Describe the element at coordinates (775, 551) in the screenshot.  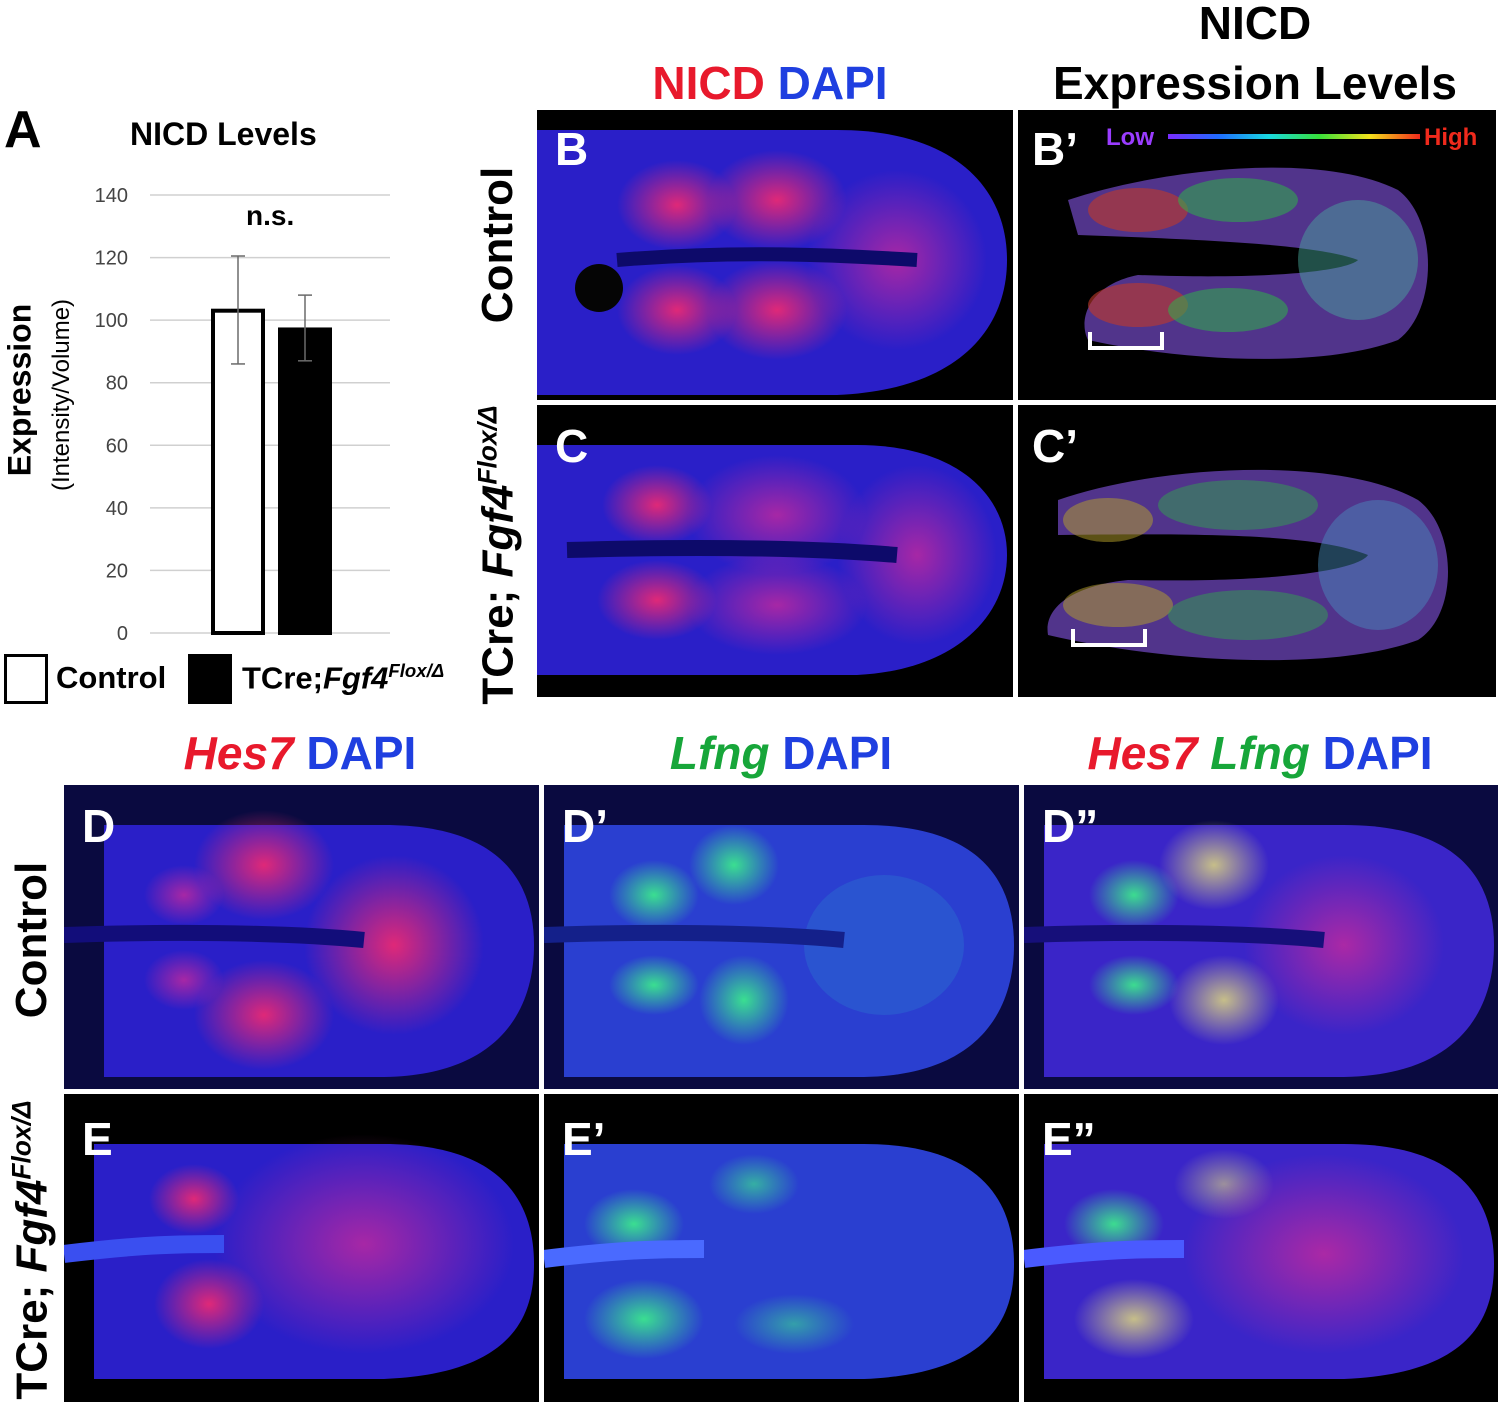
I see `micrograph-c: C` at that location.